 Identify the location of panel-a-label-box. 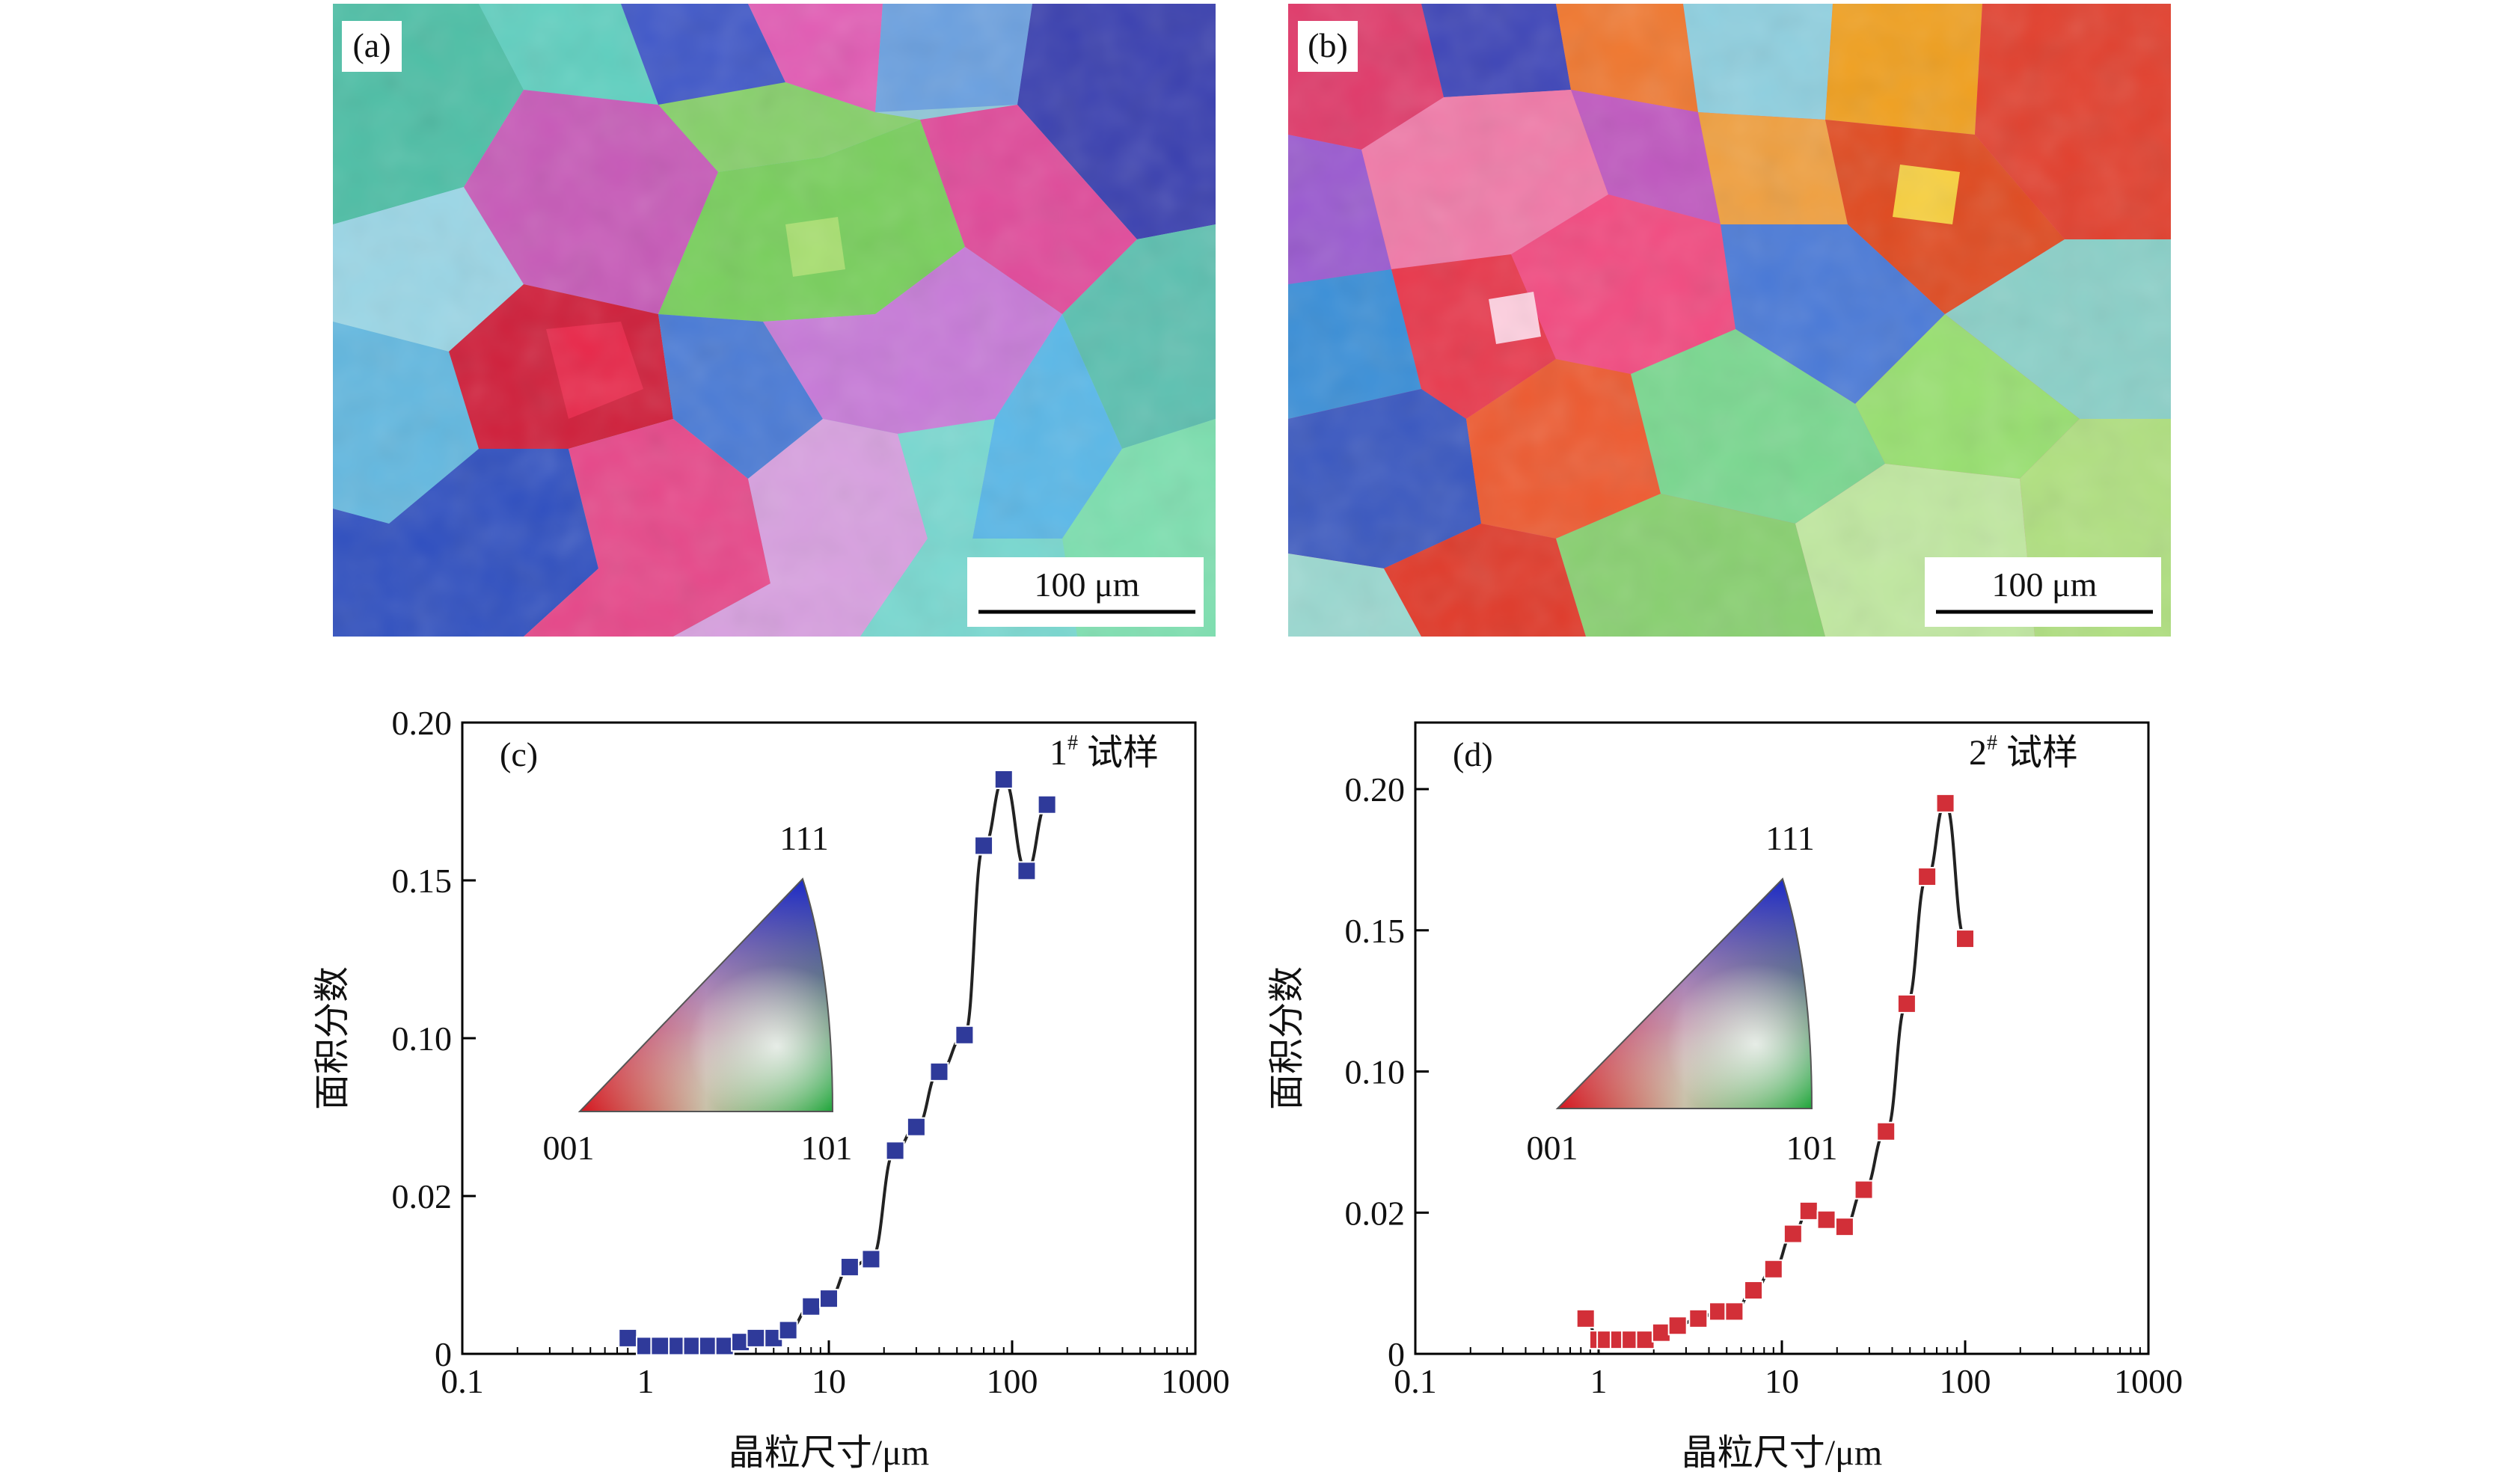
(372, 46).